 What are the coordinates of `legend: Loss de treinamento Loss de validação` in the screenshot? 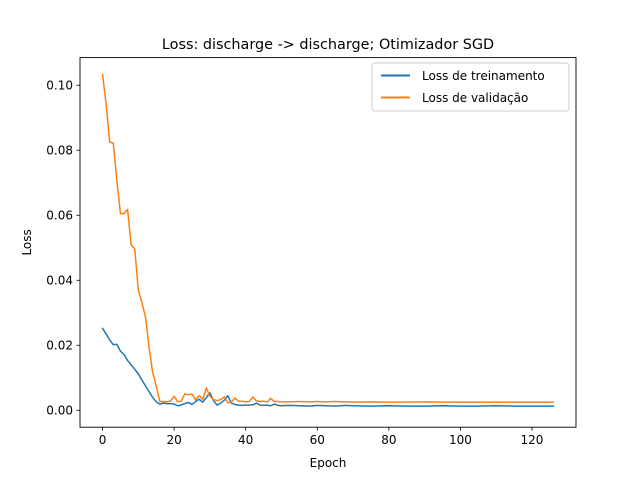 It's located at (470, 87).